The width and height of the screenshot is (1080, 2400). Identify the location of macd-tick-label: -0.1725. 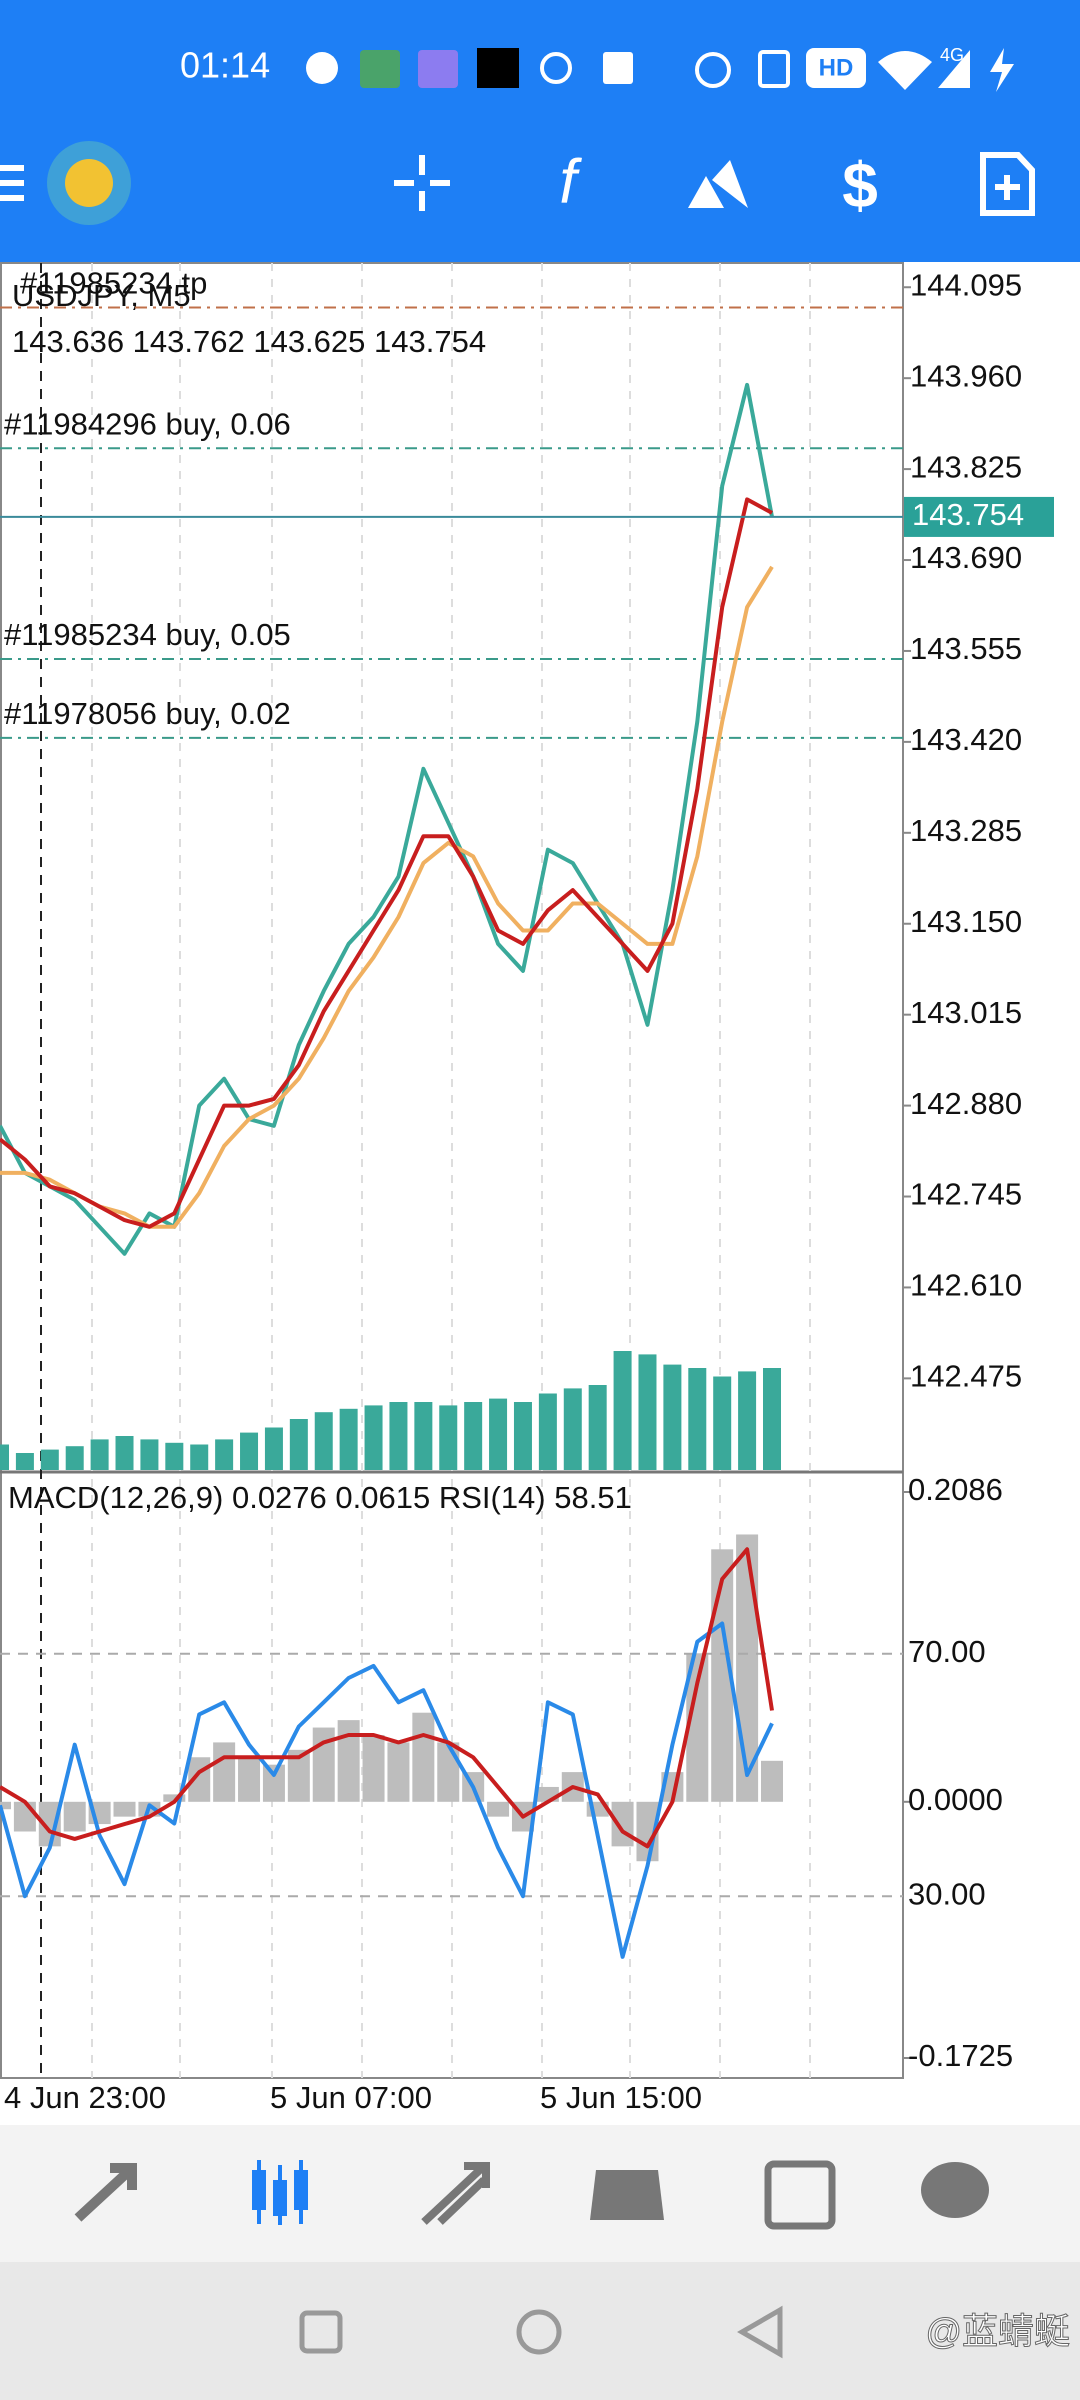
(960, 2055).